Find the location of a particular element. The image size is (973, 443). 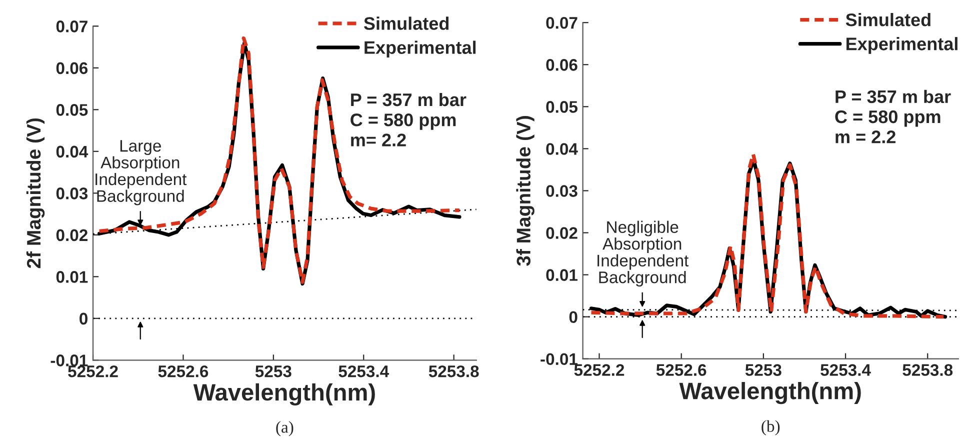

y-axis-title: 3f Magnitude (V) is located at coordinates (525, 191).